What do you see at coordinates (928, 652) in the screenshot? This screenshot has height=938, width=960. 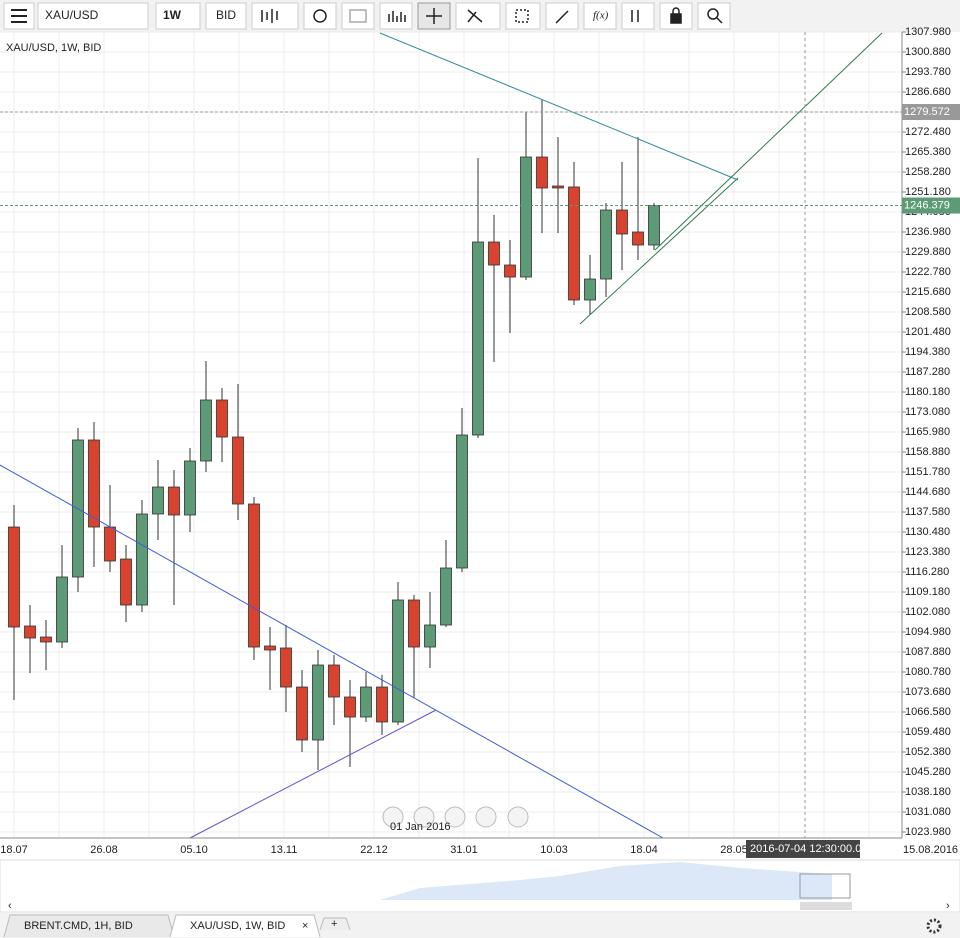 I see `y-tick-label: 1087.880` at bounding box center [928, 652].